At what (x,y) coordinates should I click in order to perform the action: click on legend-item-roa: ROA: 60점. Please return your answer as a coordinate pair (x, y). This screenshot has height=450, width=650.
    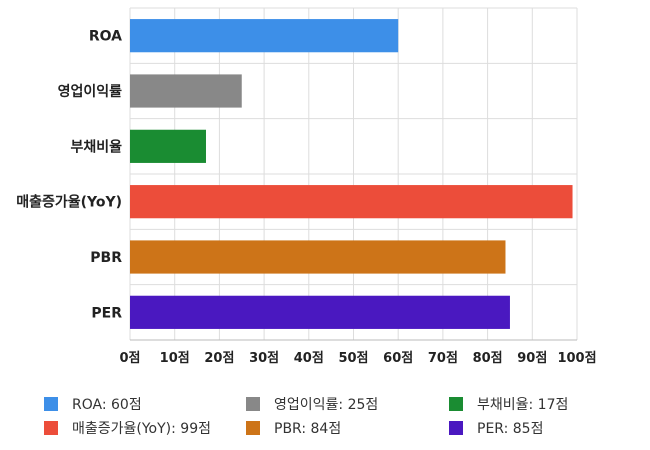
    Looking at the image, I should click on (93, 404).